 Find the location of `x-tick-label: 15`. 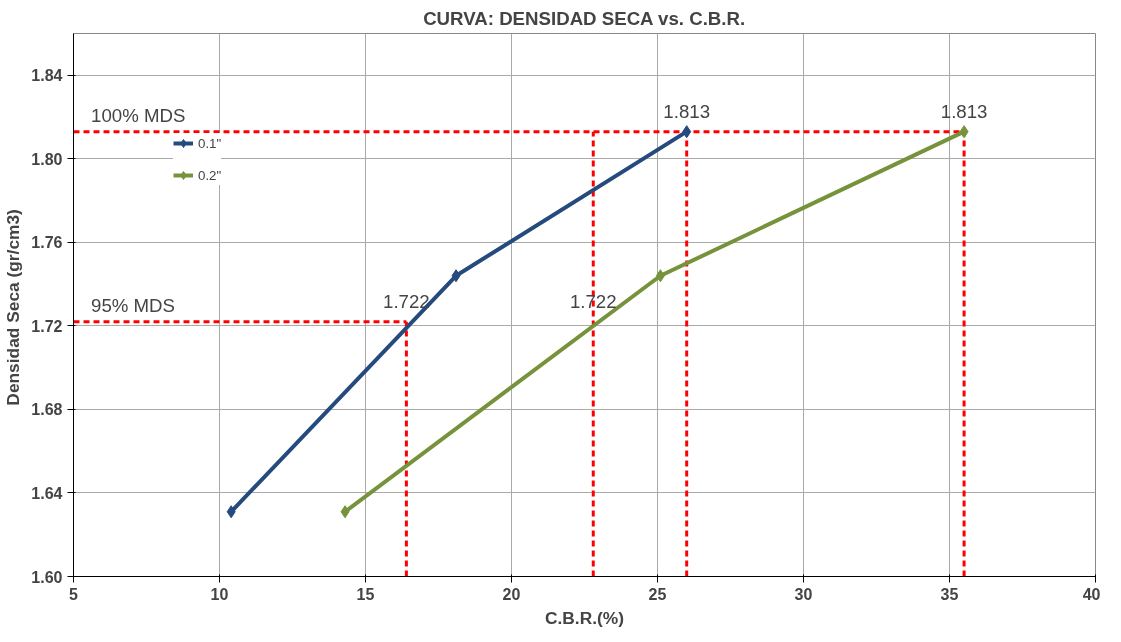

x-tick-label: 15 is located at coordinates (365, 594).